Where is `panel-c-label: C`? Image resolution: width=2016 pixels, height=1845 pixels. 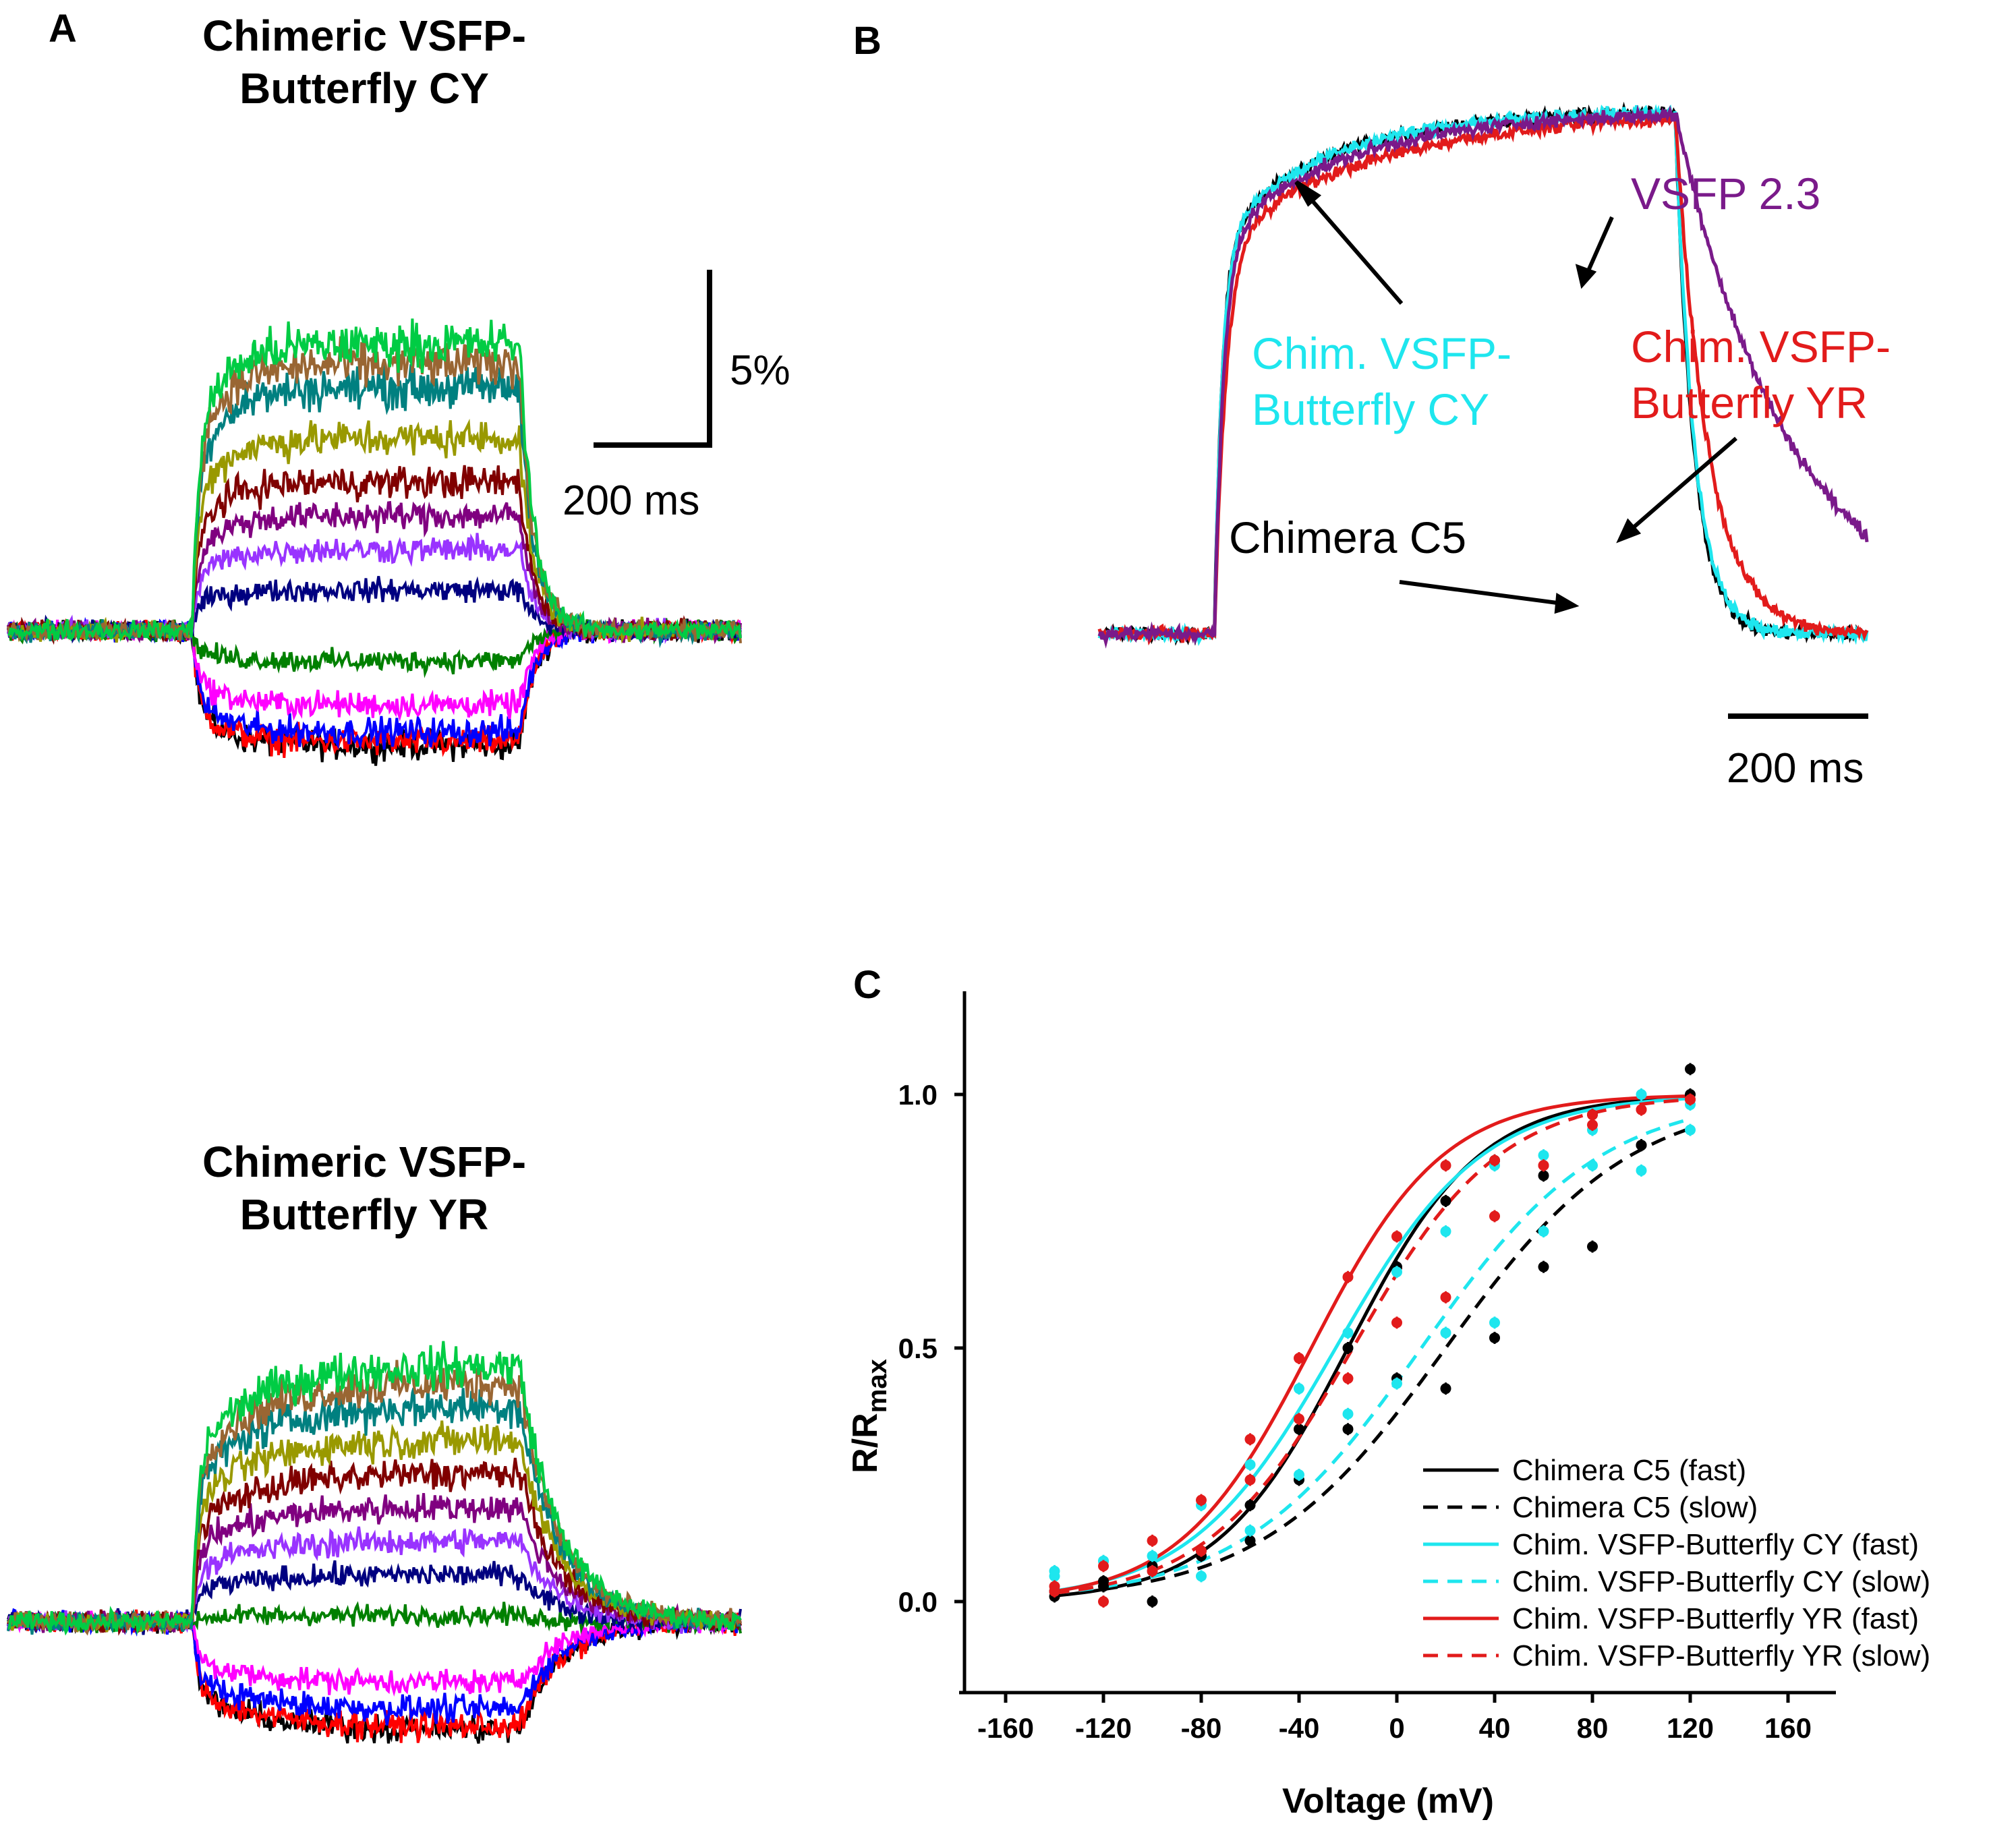 panel-c-label: C is located at coordinates (867, 985).